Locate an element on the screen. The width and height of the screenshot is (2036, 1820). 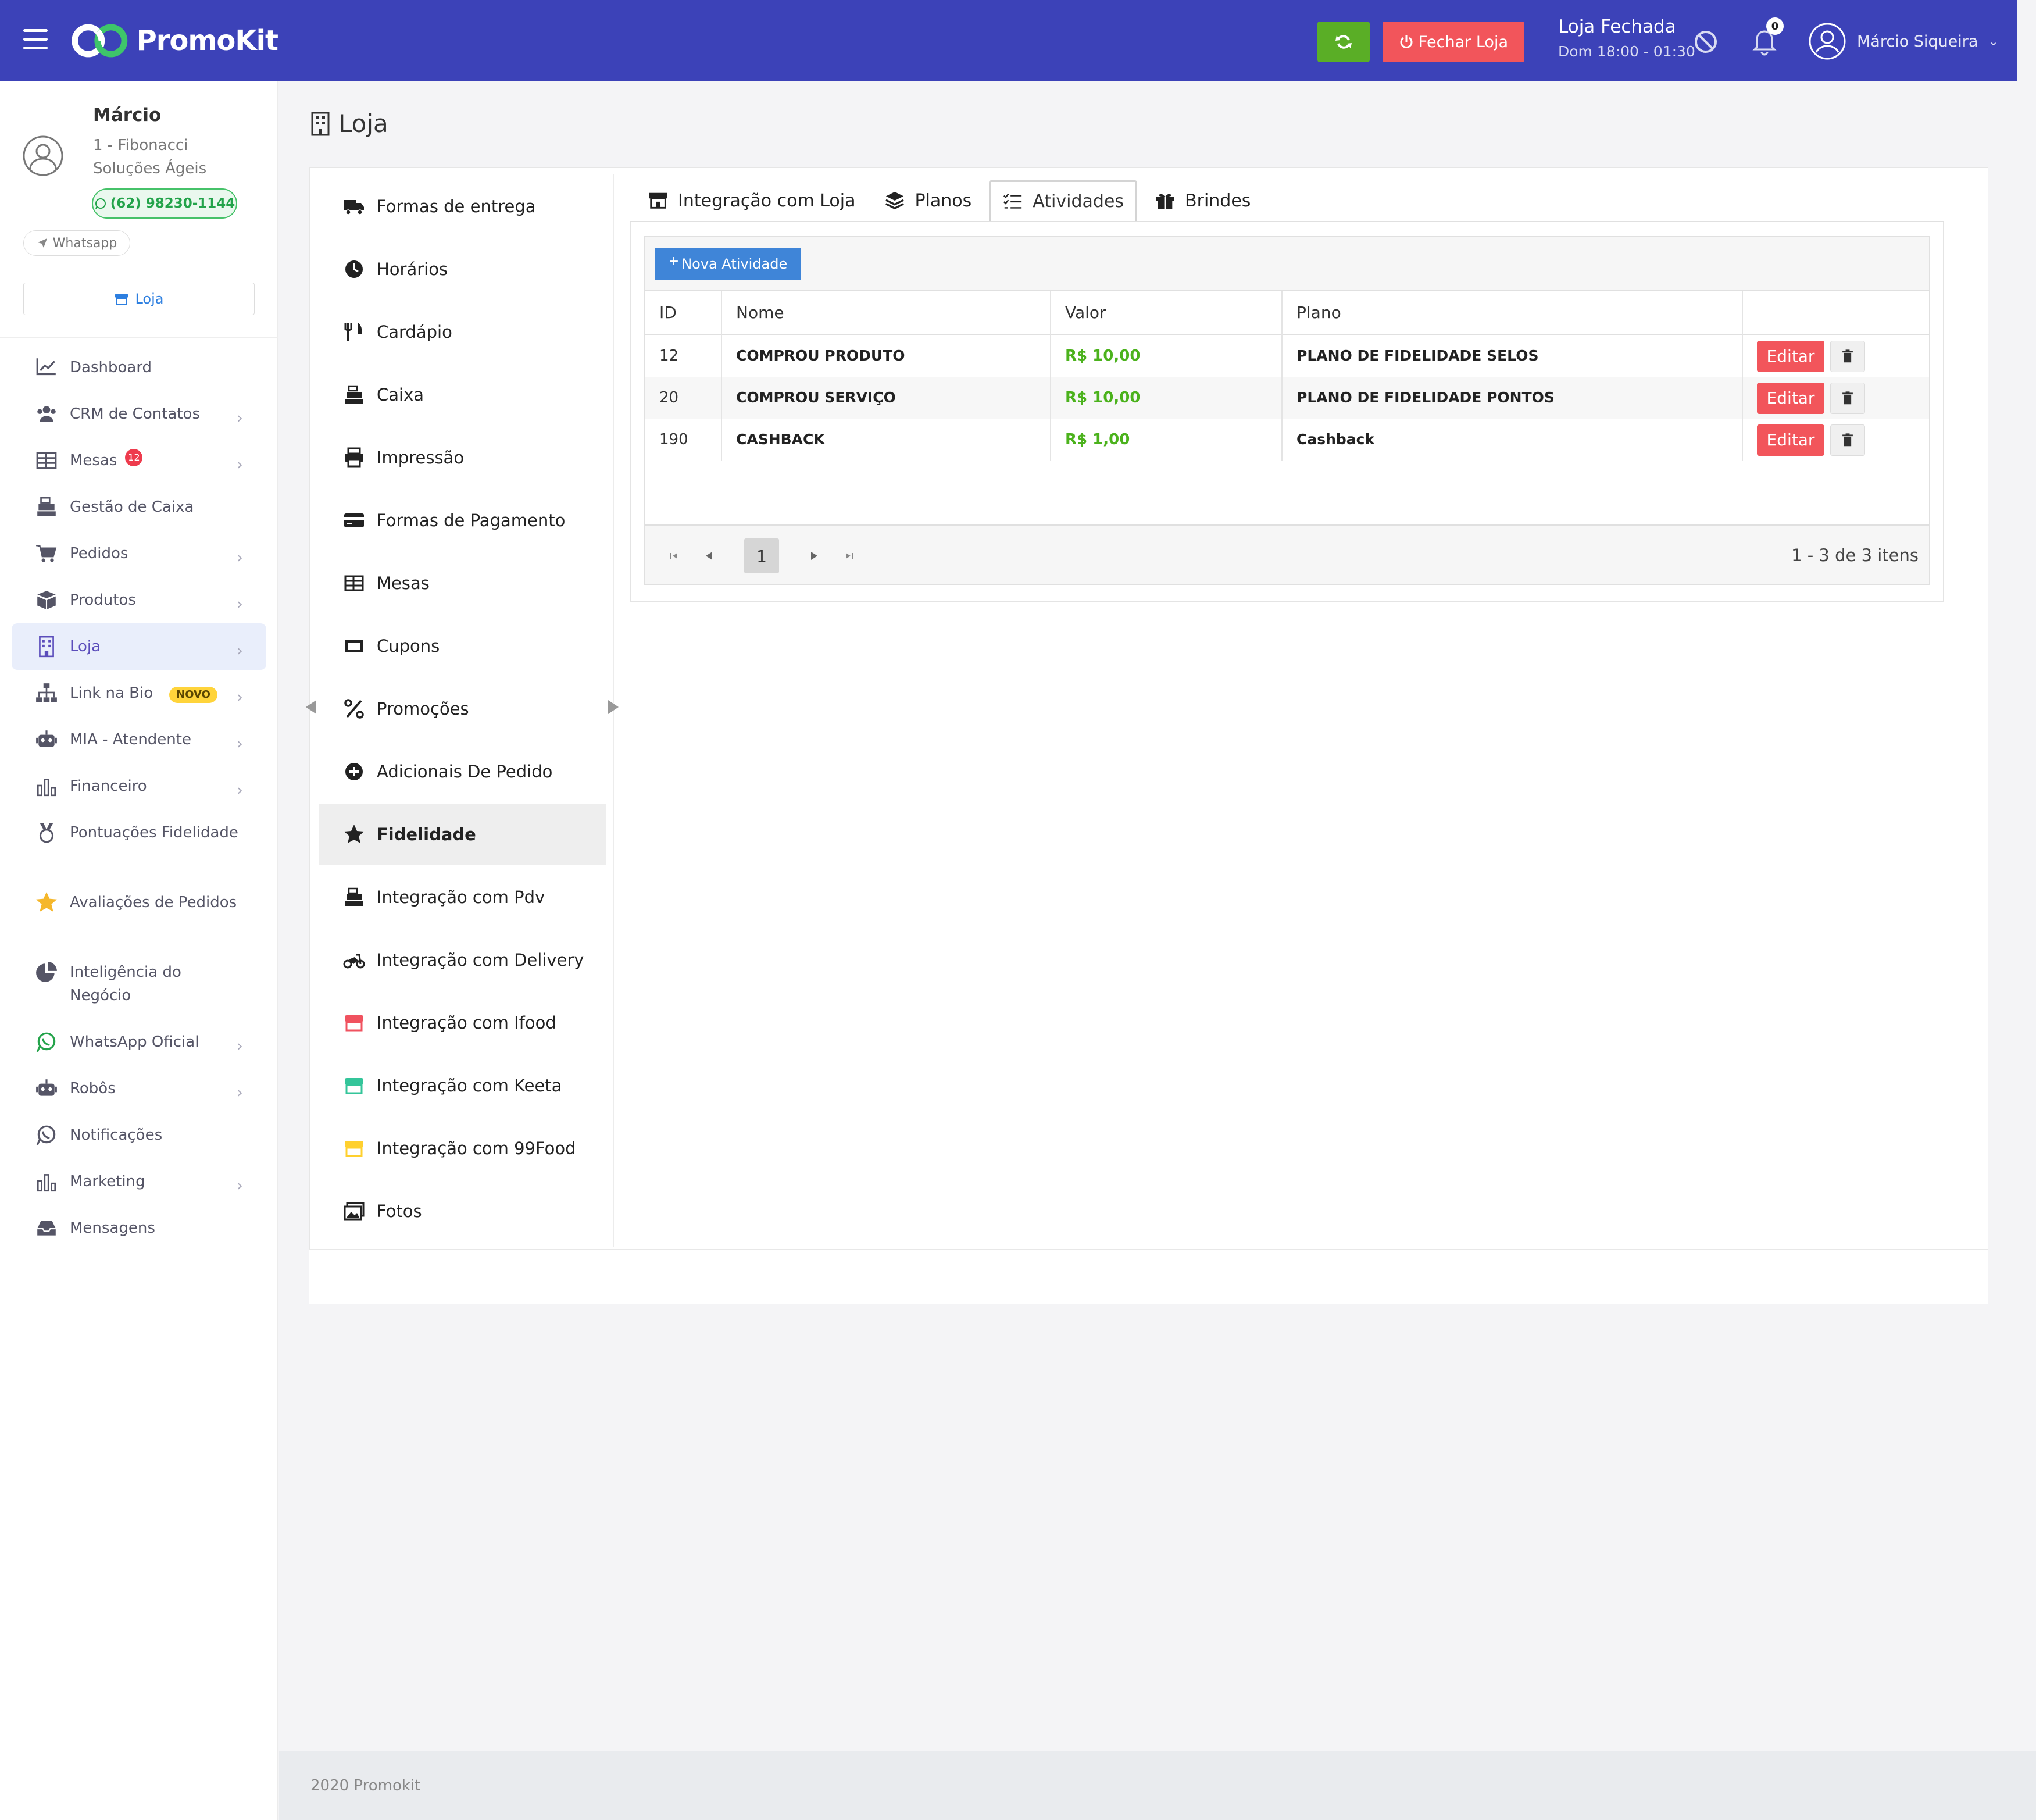
scroll-right-icon is located at coordinates (613, 707).